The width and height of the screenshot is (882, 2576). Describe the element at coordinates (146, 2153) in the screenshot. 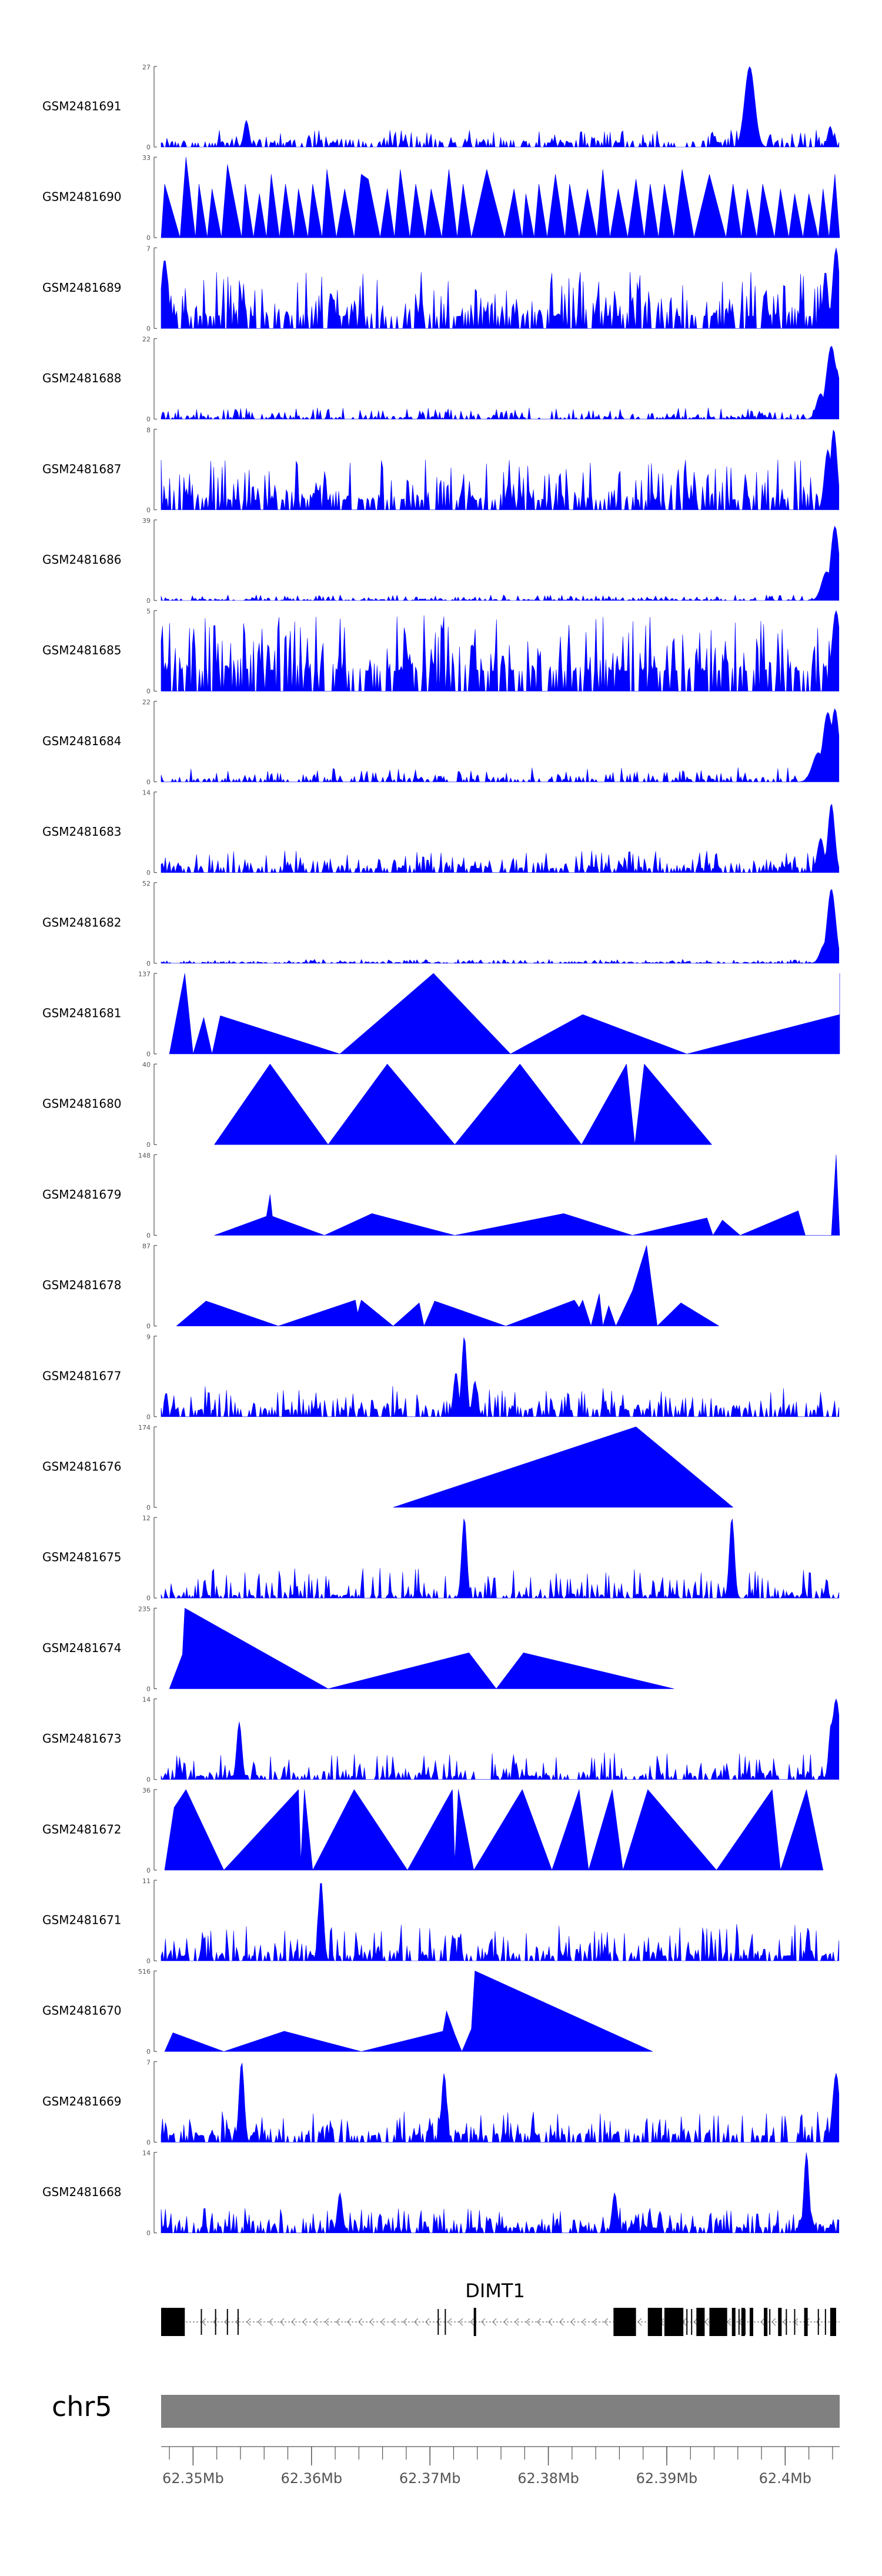

I see `y-tick-label-max: 14` at that location.